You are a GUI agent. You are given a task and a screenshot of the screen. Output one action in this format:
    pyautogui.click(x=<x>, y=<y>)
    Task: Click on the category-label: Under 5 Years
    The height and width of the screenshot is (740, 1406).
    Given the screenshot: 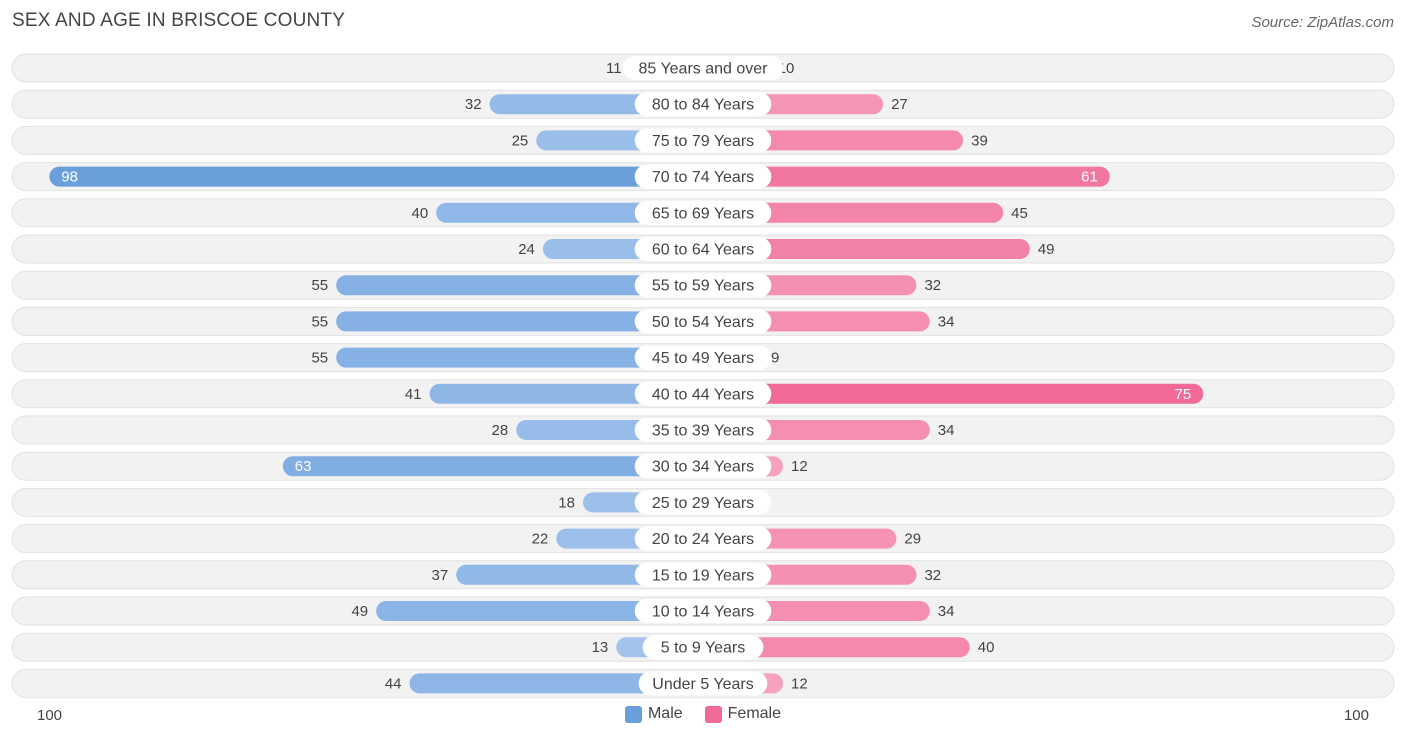 What is the action you would take?
    pyautogui.click(x=702, y=684)
    